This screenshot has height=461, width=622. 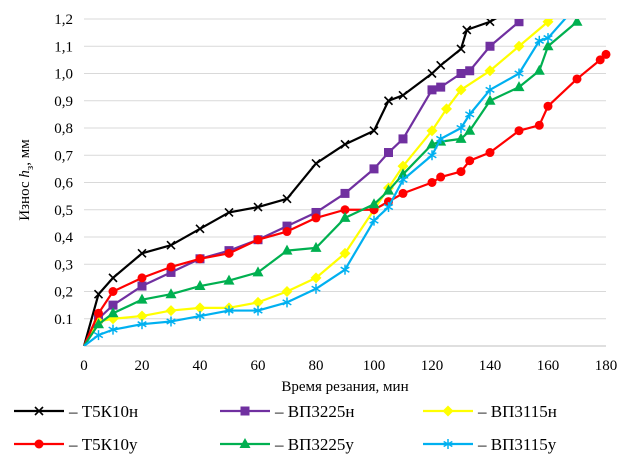 What do you see at coordinates (63, 20) in the screenshot?
I see `y-tick-label: 1,2` at bounding box center [63, 20].